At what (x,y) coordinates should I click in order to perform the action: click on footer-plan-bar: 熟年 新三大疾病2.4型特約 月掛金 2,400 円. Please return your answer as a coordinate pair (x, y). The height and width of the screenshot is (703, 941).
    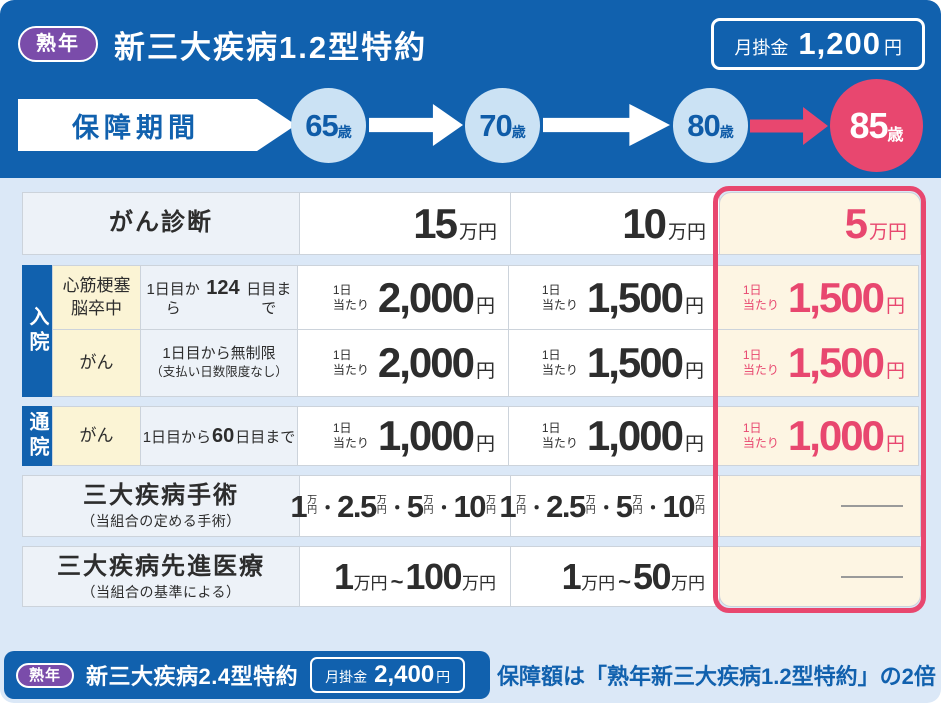
    Looking at the image, I should click on (247, 675).